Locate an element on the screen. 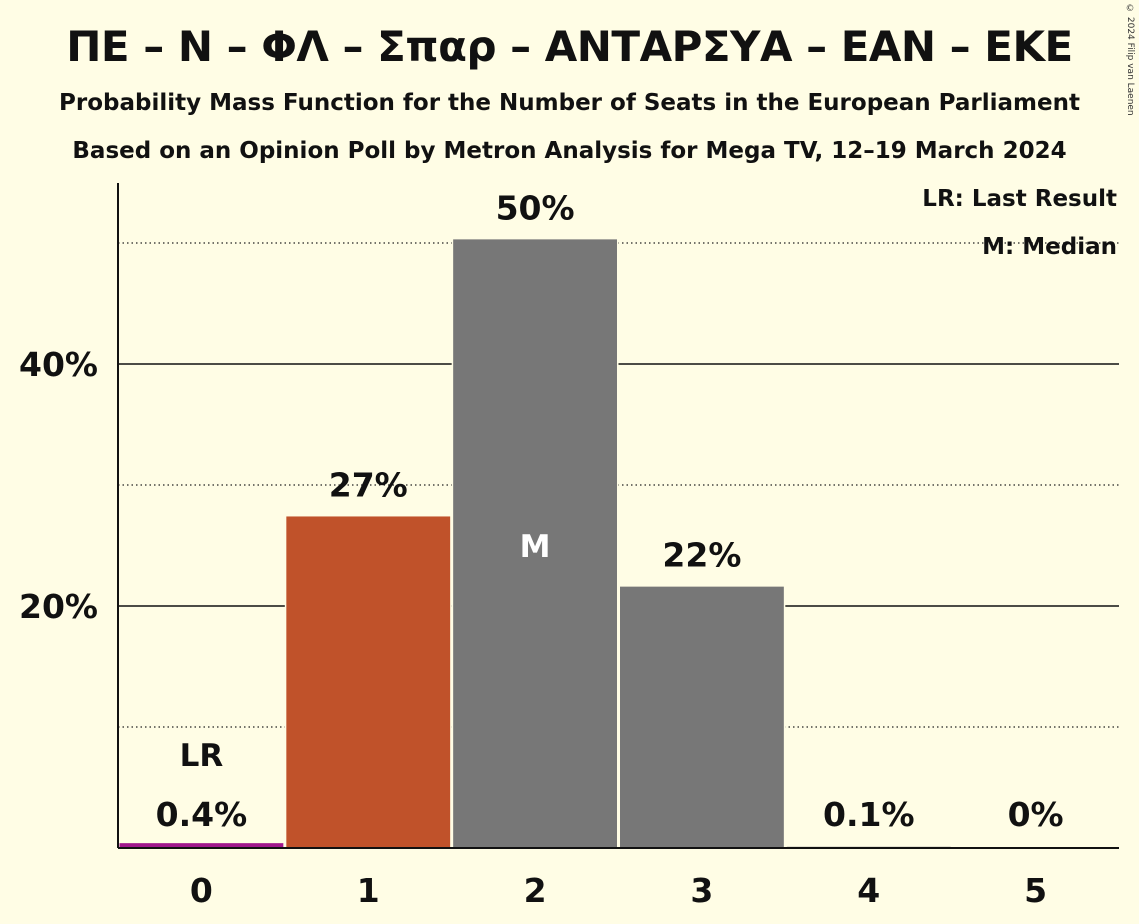 This screenshot has width=1139, height=924. x-tick-label-5: 5 is located at coordinates (1035, 890).